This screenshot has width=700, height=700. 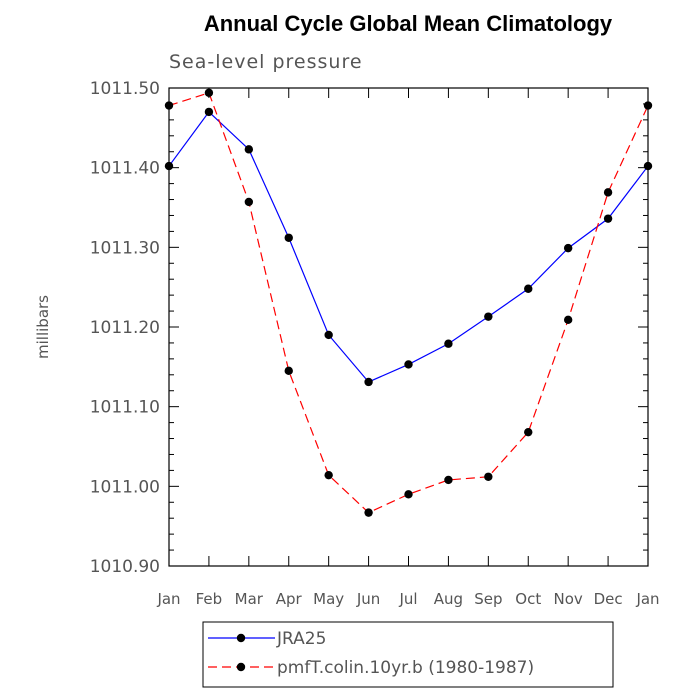 I want to click on y-tick-label: 1011.20, so click(x=125, y=328).